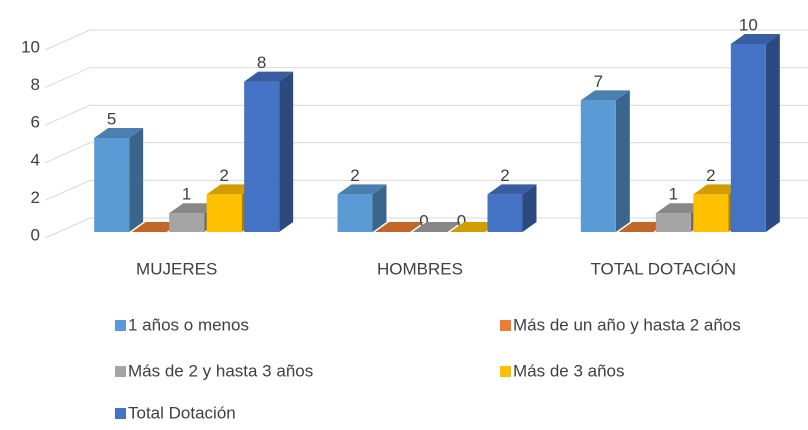  I want to click on x-tick-label: HOMBRES, so click(420, 268).